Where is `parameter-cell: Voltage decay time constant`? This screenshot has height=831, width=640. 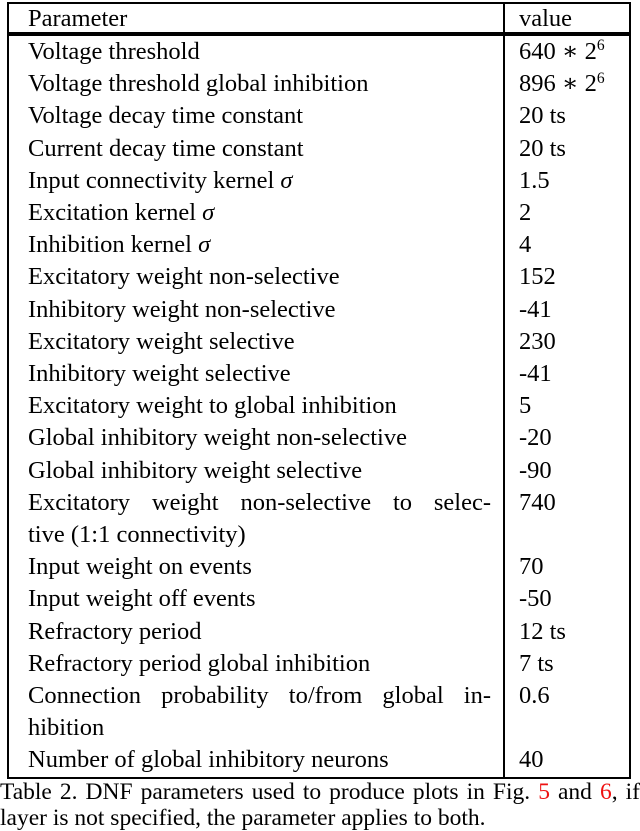 parameter-cell: Voltage decay time constant is located at coordinates (256, 116).